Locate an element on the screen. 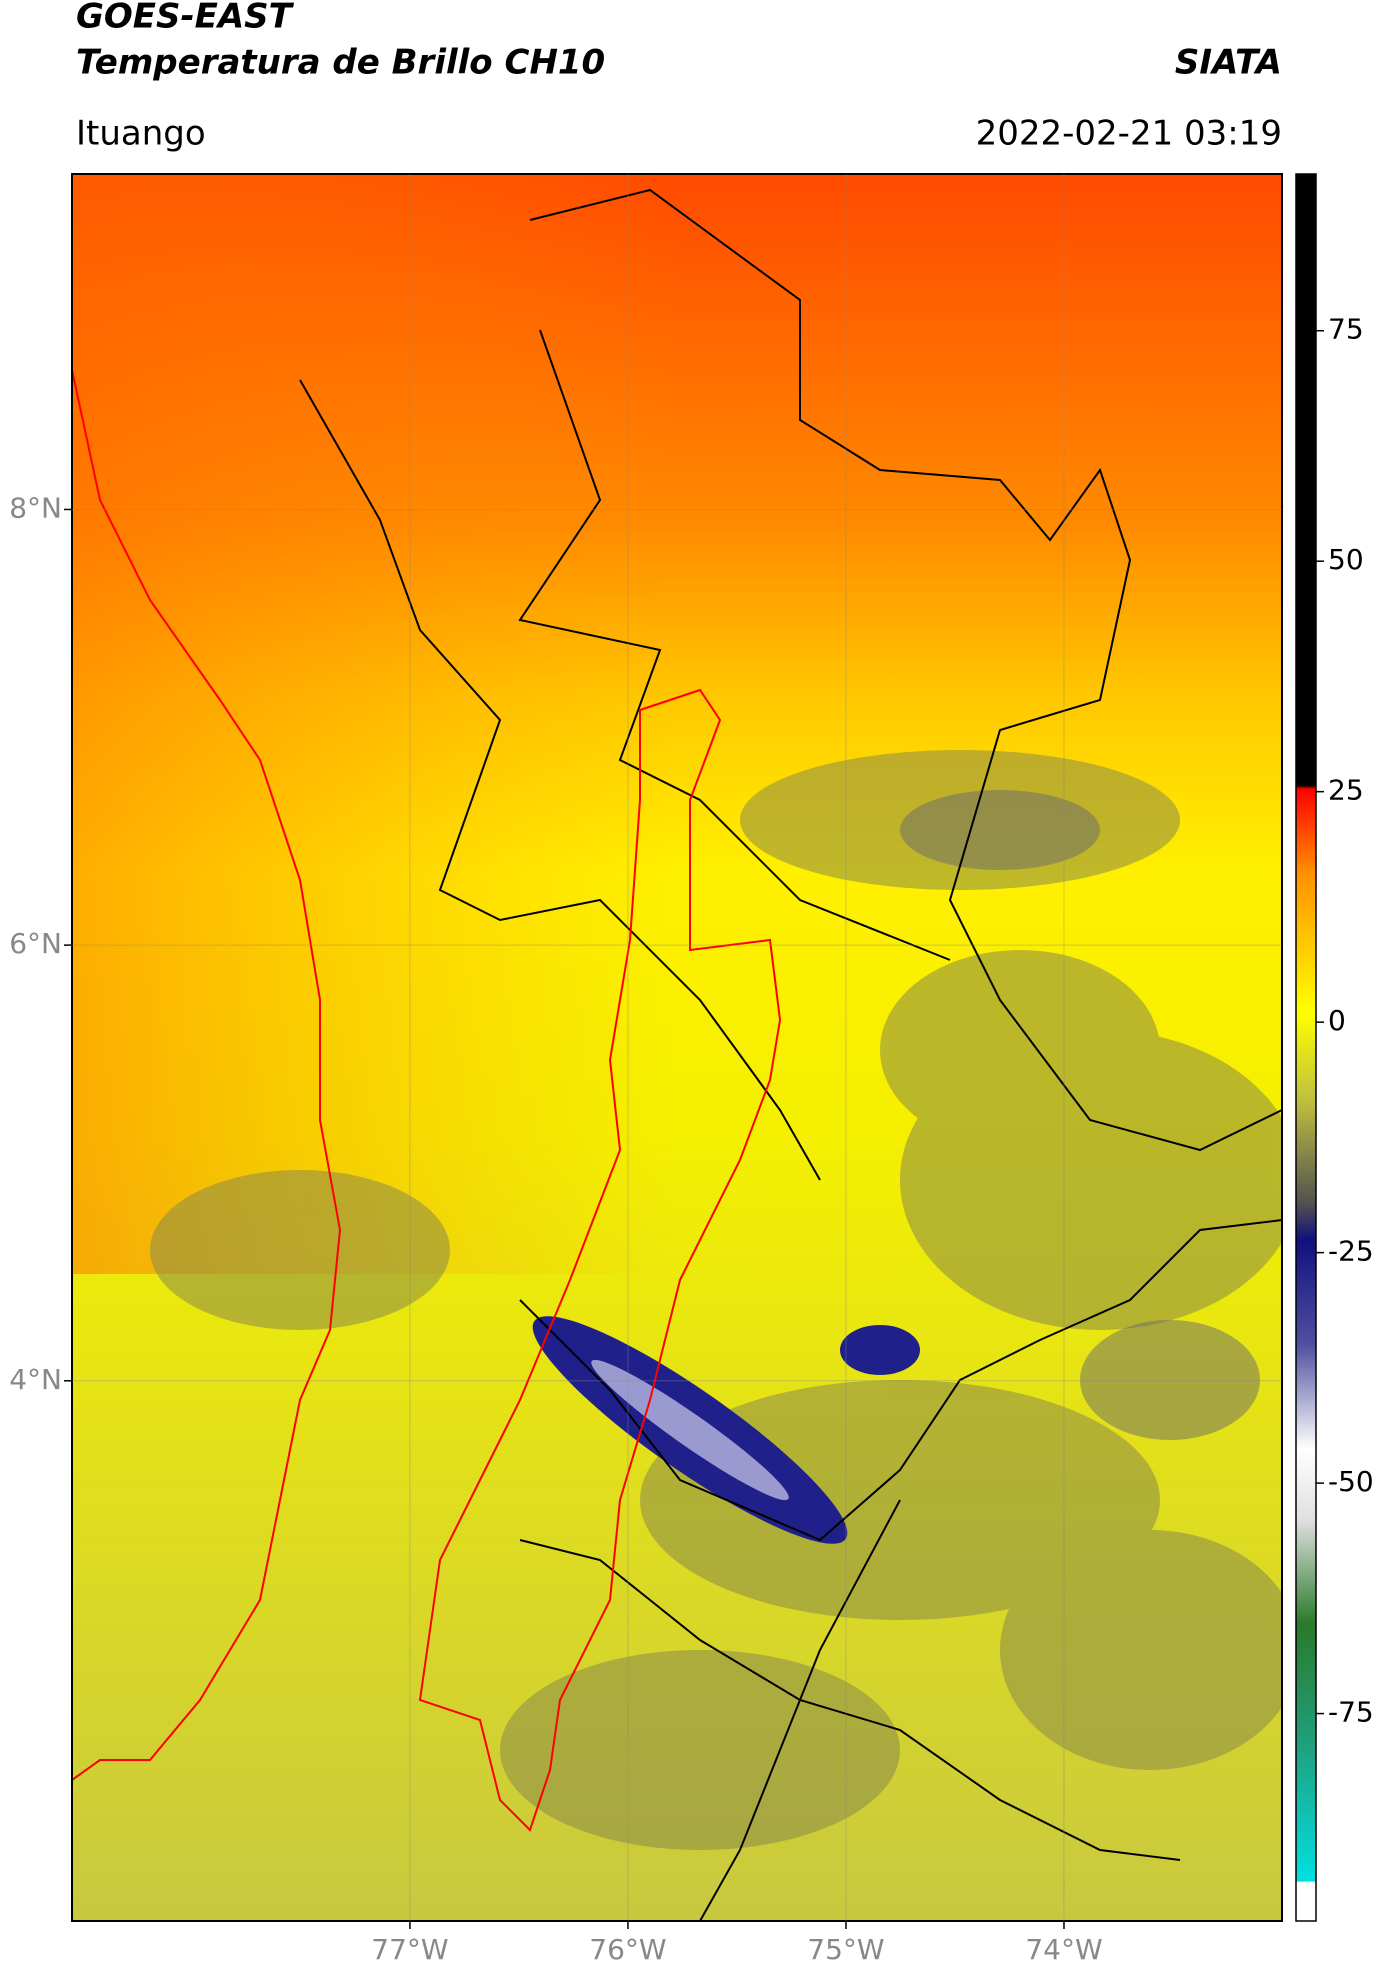 This screenshot has width=1384, height=1981. colorbar-label: -25 is located at coordinates (1351, 1251).